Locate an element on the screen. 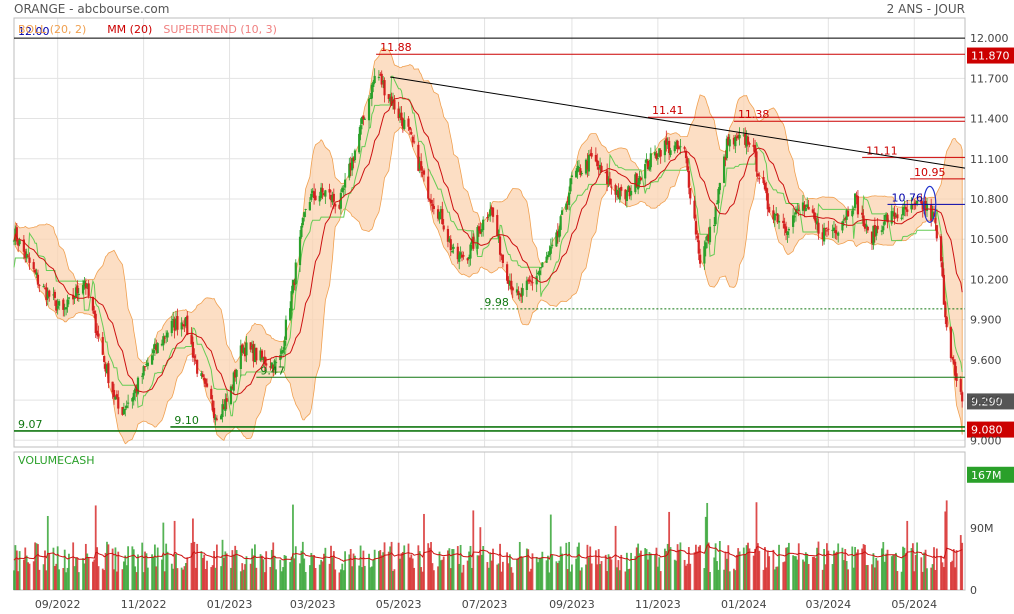 Image resolution: width=1014 pixels, height=614 pixels. legend-entry: MM (20) is located at coordinates (129, 29).